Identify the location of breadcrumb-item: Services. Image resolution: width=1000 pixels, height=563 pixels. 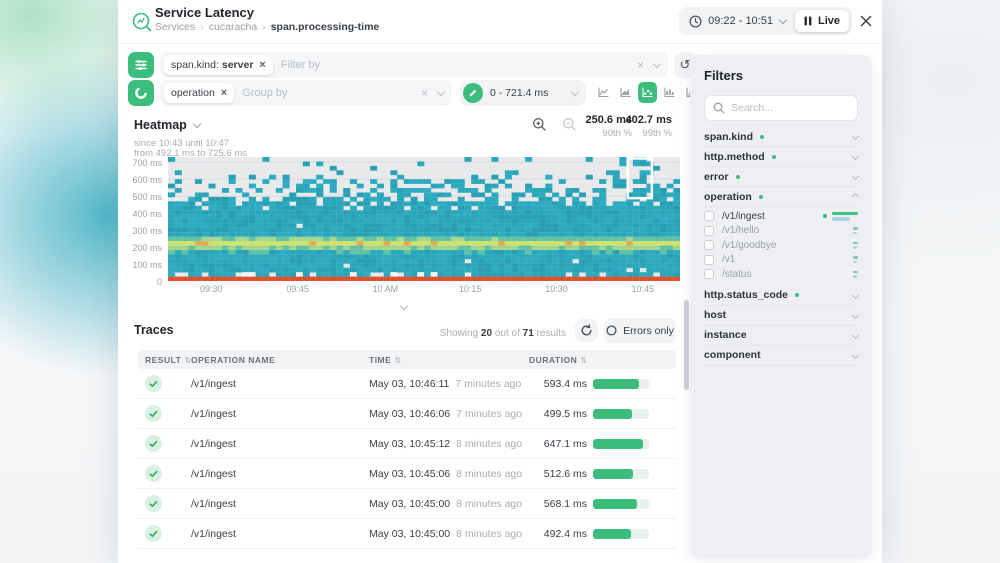
(175, 27).